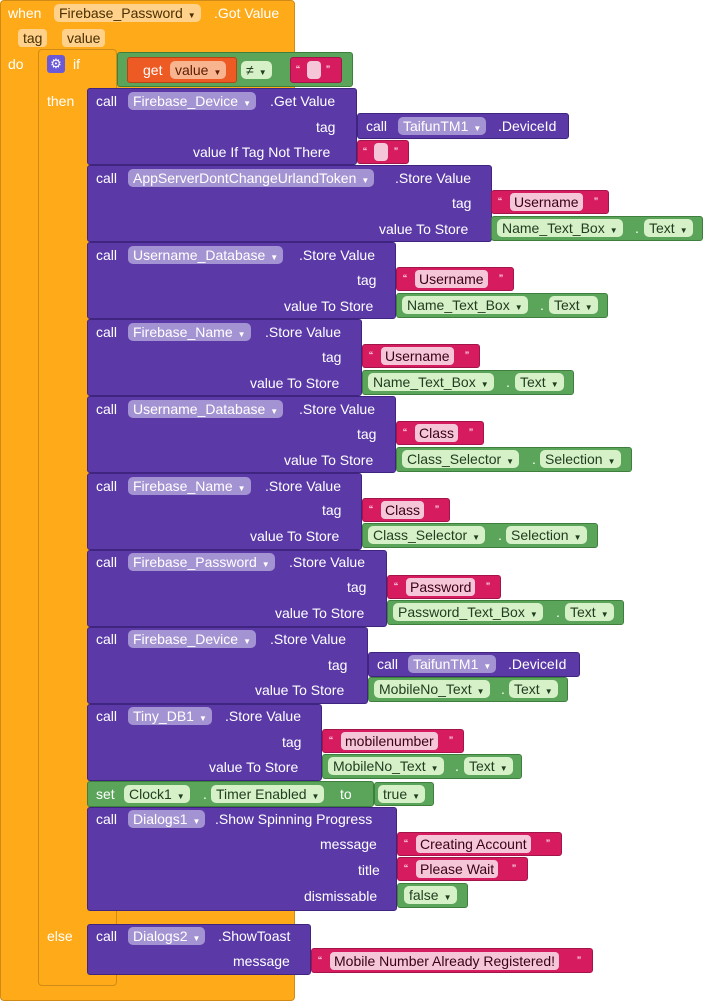 This screenshot has width=704, height=1001. Describe the element at coordinates (251, 178) in the screenshot. I see `component-dropdown: AppServerDontChangeUrlandToken ▼` at that location.